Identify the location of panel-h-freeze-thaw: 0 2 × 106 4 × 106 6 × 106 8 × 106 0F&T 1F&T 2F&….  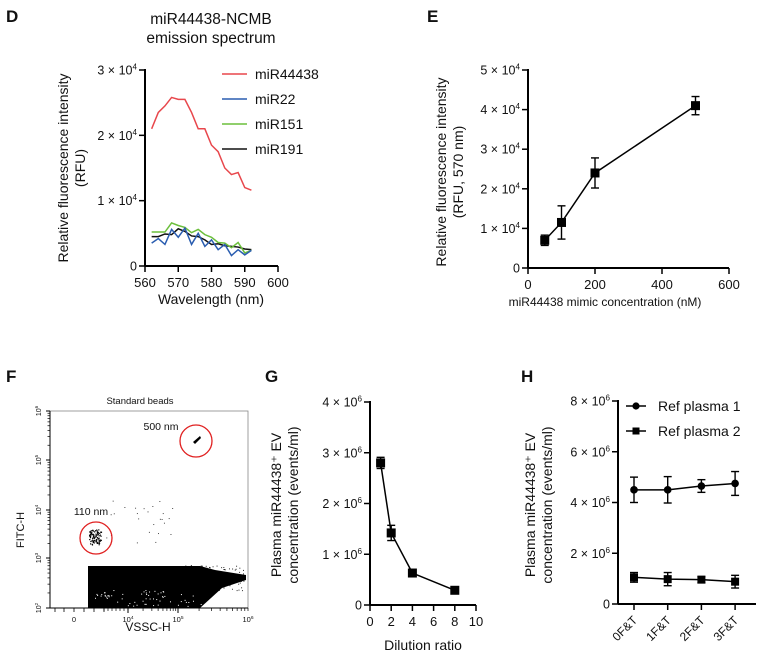
(639, 519).